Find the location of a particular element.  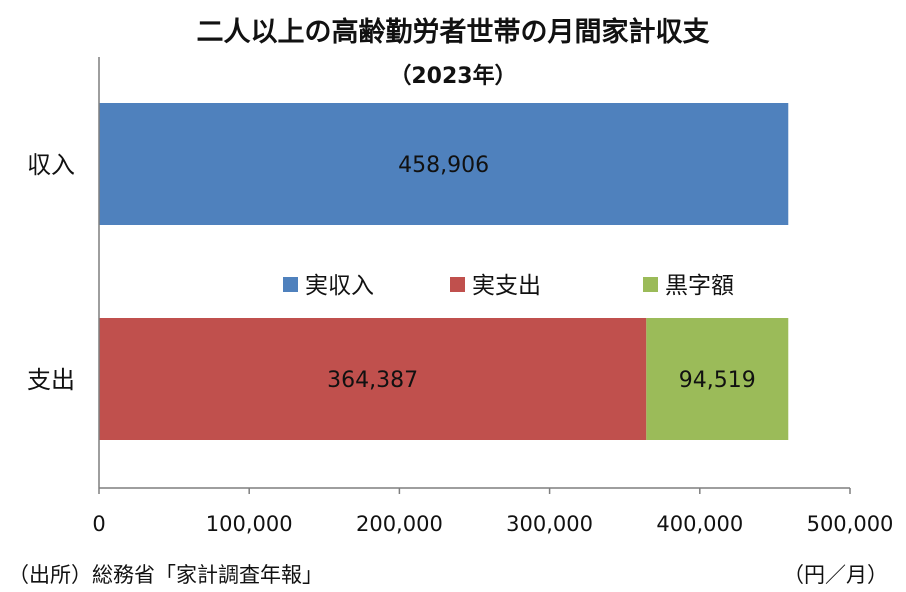

data-label: 364,387 is located at coordinates (372, 380).